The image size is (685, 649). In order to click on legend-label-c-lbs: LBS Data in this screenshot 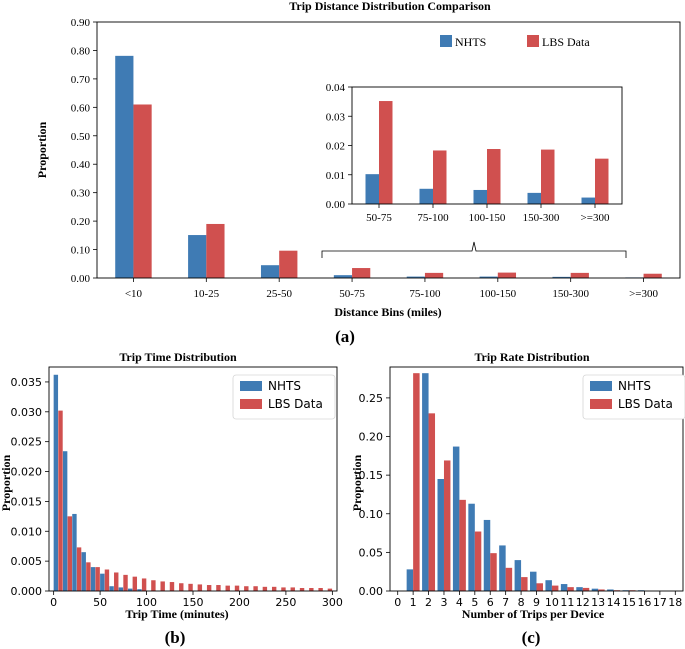, I will do `click(645, 404)`.